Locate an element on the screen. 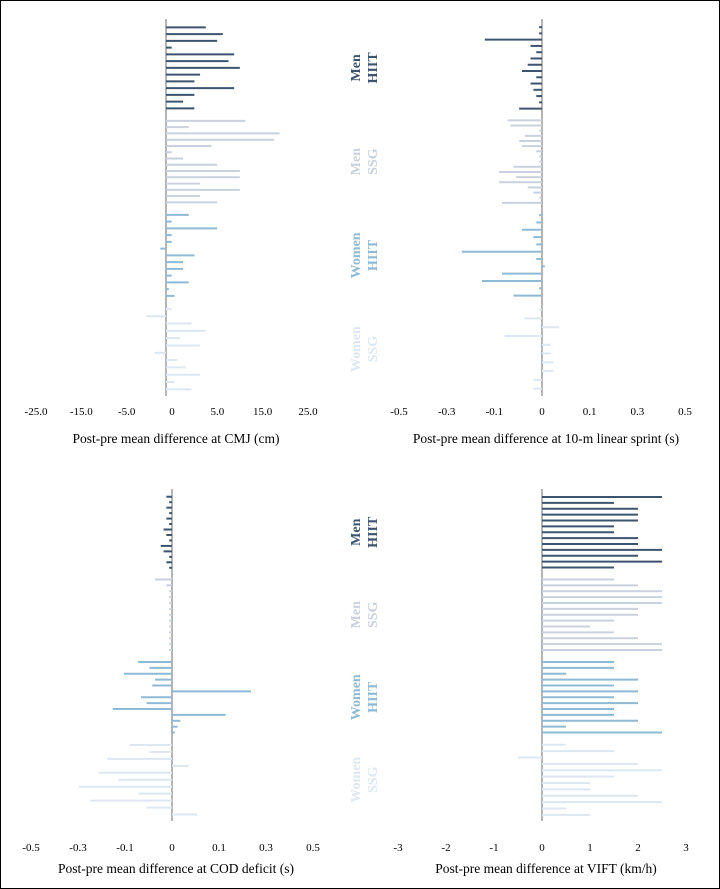  x-tick-label: 1 is located at coordinates (590, 848).